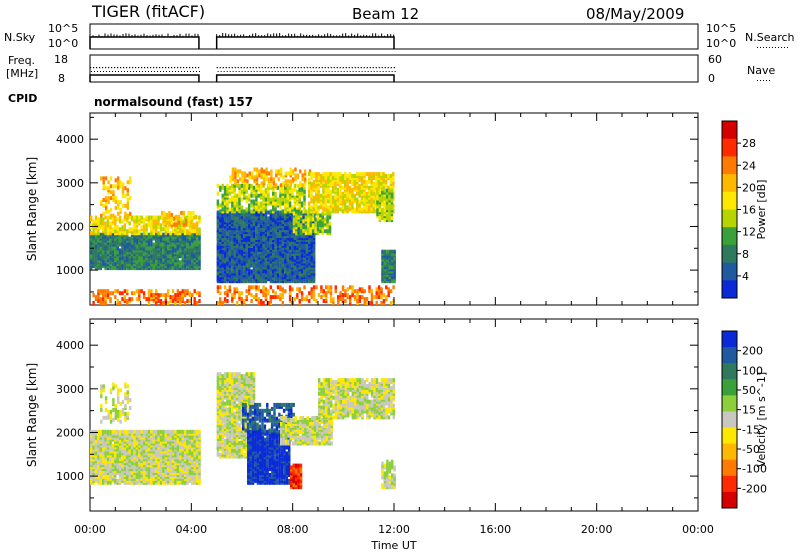 The width and height of the screenshot is (800, 554). Describe the element at coordinates (148, 11) in the screenshot. I see `figure-title: TIGER (fitACF)` at that location.